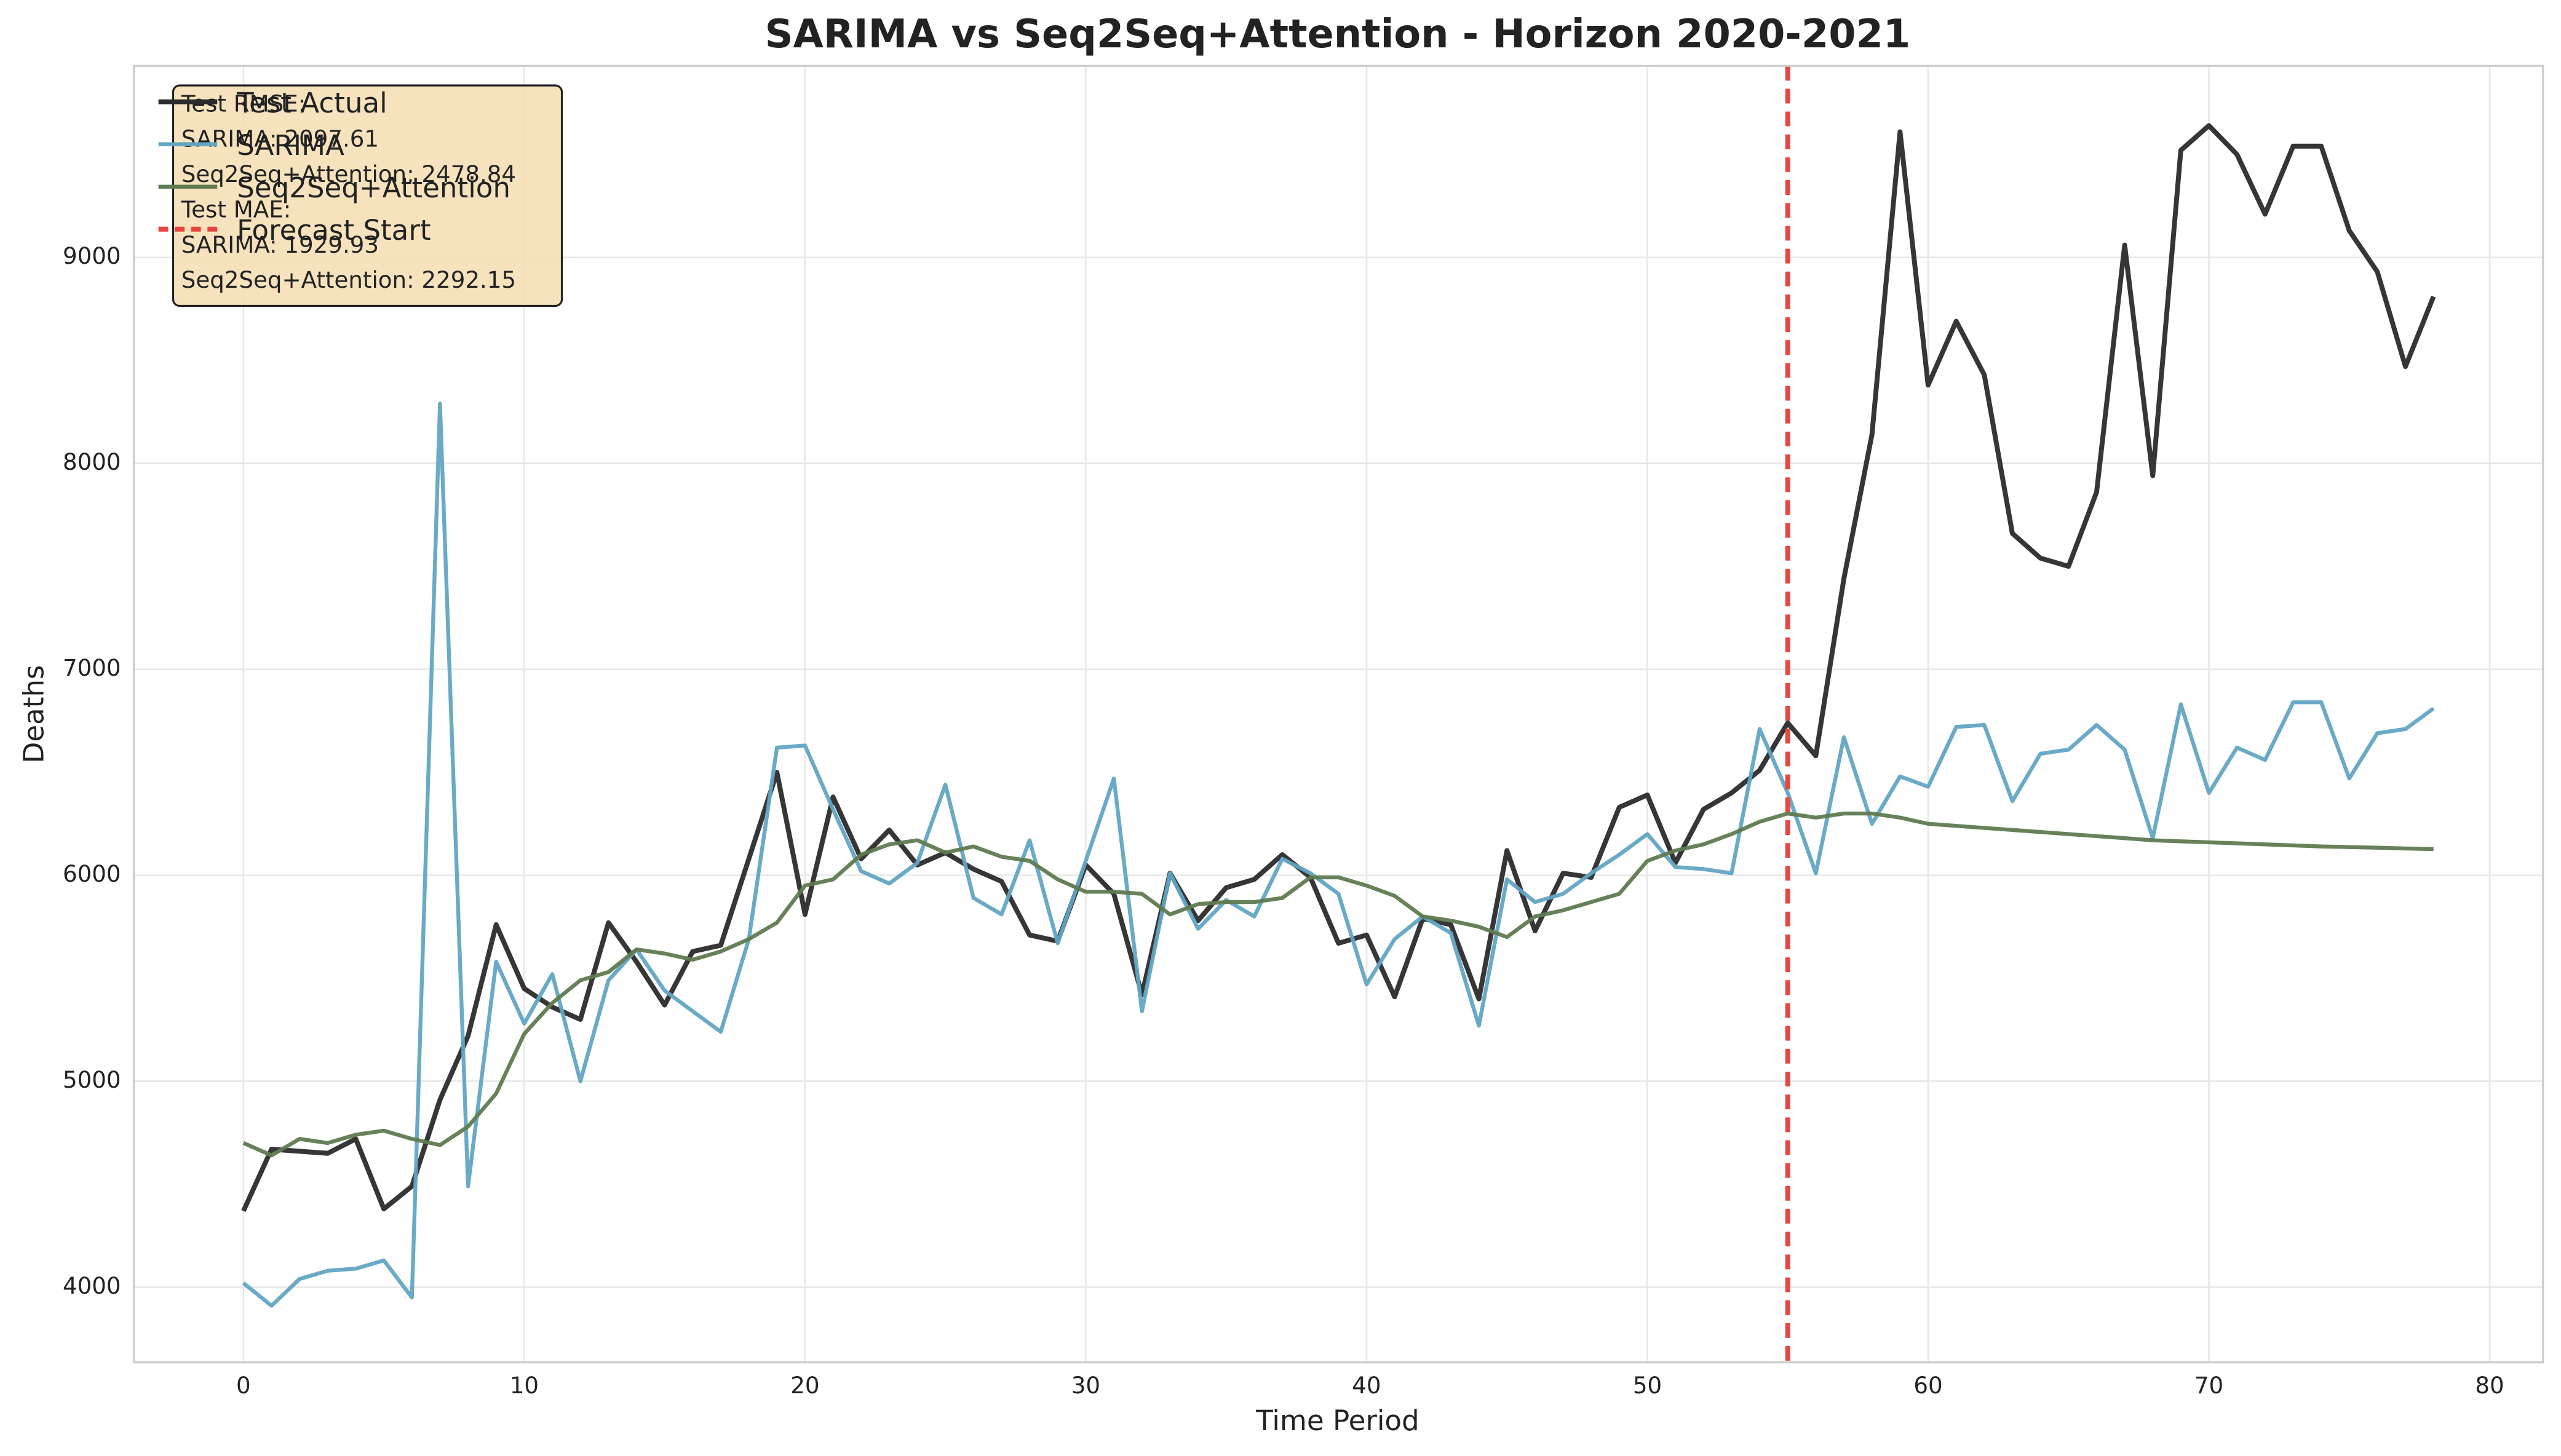 This screenshot has width=2561, height=1456. What do you see at coordinates (1367, 1386) in the screenshot?
I see `x-tick-label: 40` at bounding box center [1367, 1386].